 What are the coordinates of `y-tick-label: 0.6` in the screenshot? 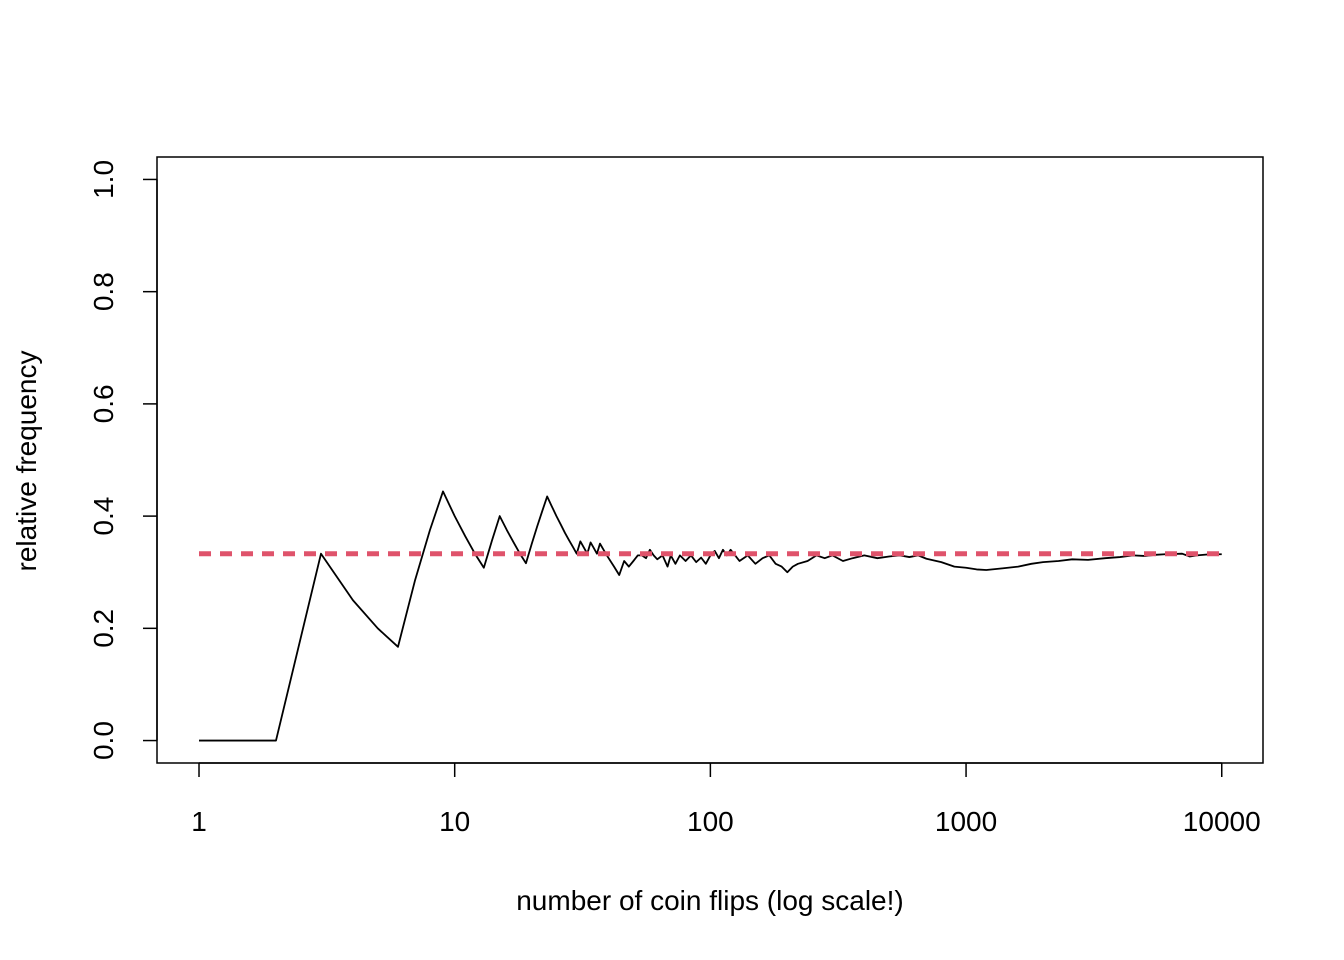 It's located at (103, 403).